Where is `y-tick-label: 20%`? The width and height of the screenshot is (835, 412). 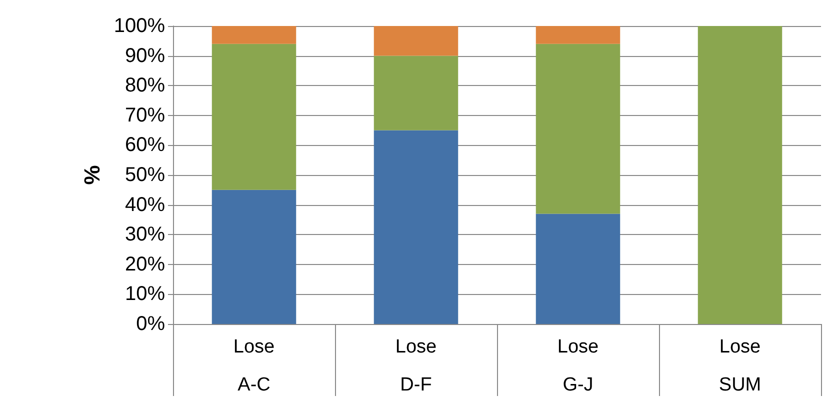
y-tick-label: 20% is located at coordinates (145, 264).